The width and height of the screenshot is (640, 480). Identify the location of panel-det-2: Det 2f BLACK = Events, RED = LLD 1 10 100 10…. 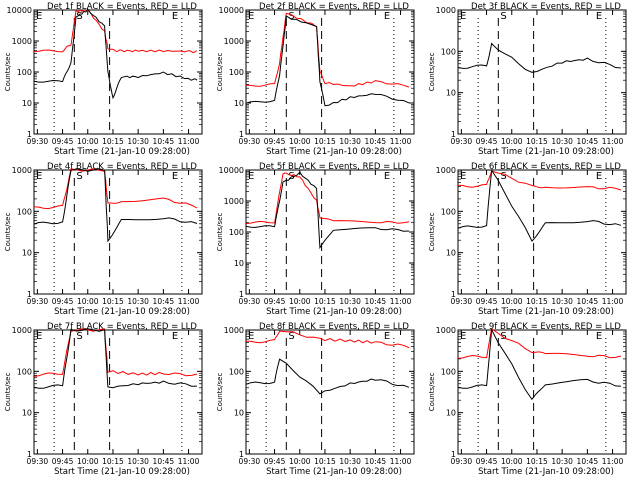
(315, 79).